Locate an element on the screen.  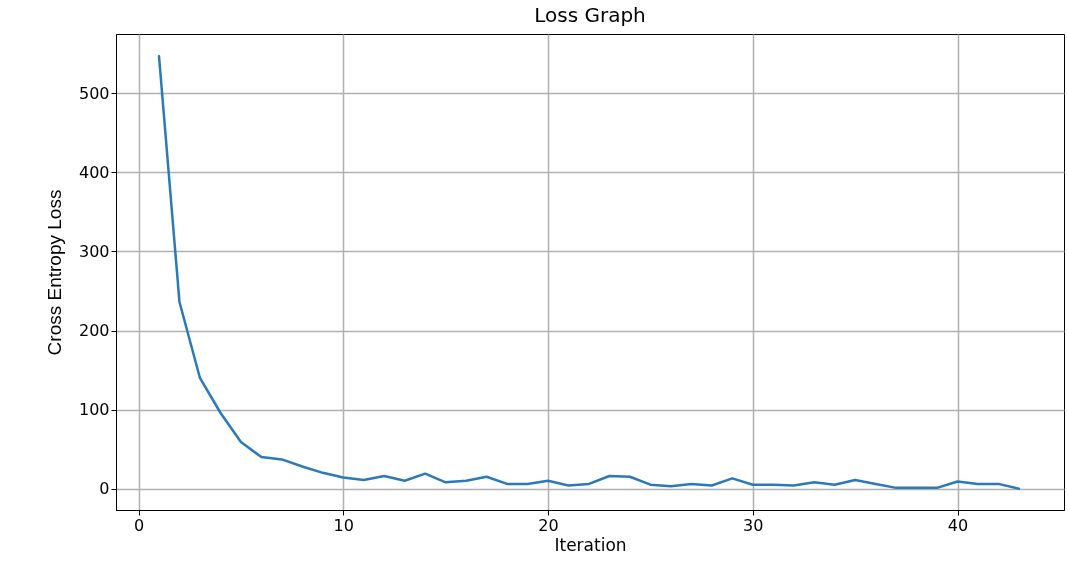
y-tick-label: 0 is located at coordinates (104, 489).